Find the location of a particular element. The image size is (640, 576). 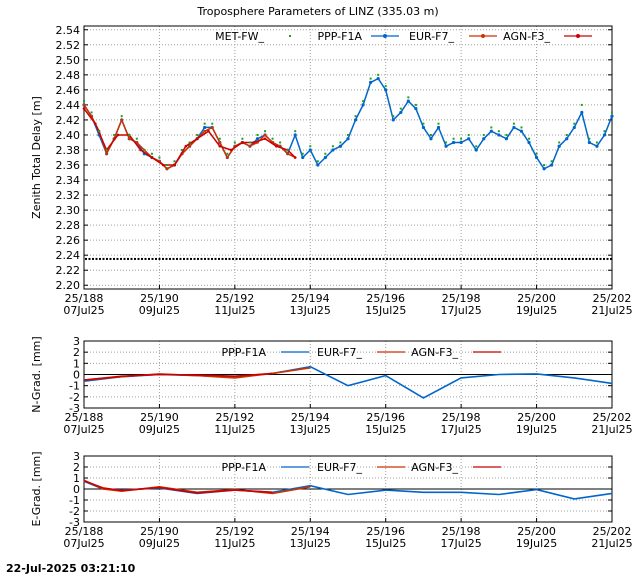

series-line is located at coordinates (197, 374).